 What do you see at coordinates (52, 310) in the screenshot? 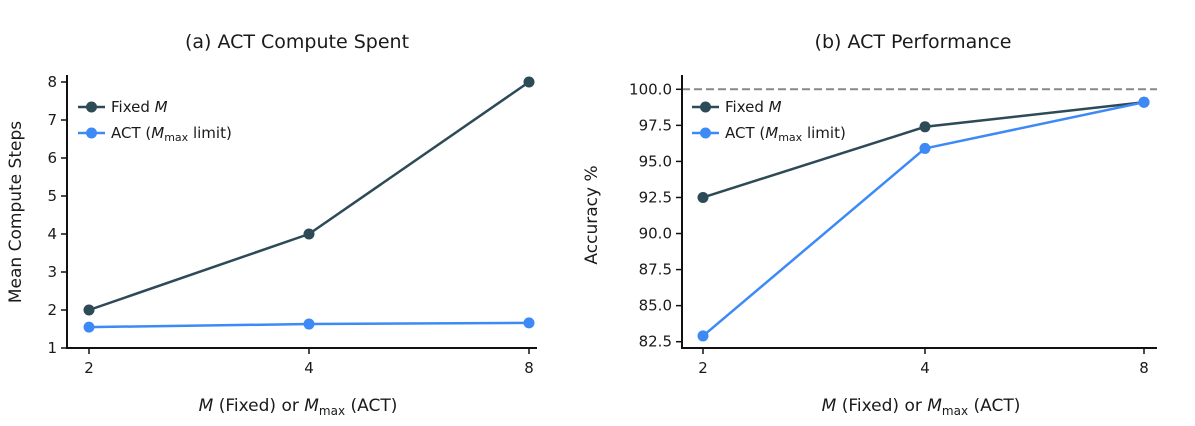
I see `y-tick-label: 2` at bounding box center [52, 310].